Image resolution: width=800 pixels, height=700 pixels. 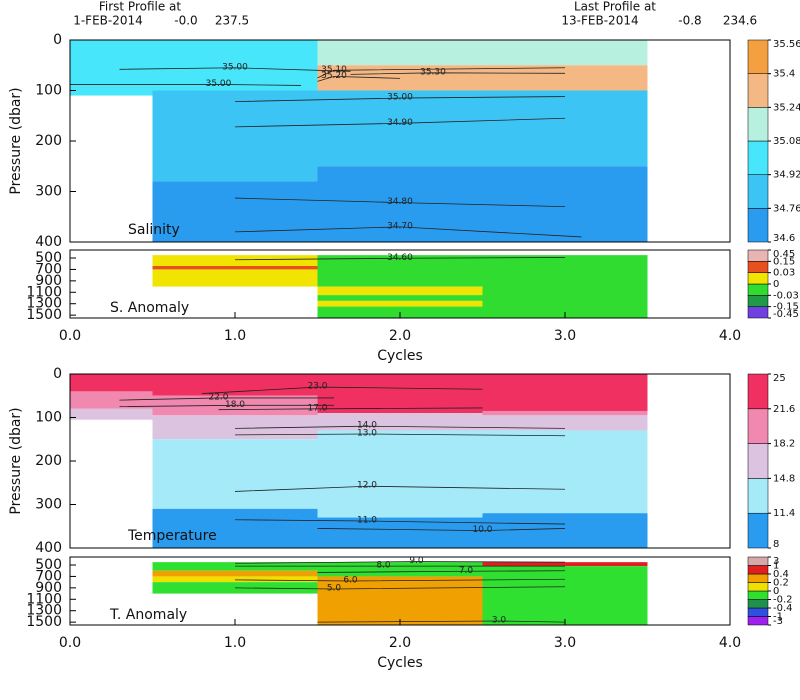 What do you see at coordinates (317, 408) in the screenshot?
I see `contour-label: 17.0` at bounding box center [317, 408].